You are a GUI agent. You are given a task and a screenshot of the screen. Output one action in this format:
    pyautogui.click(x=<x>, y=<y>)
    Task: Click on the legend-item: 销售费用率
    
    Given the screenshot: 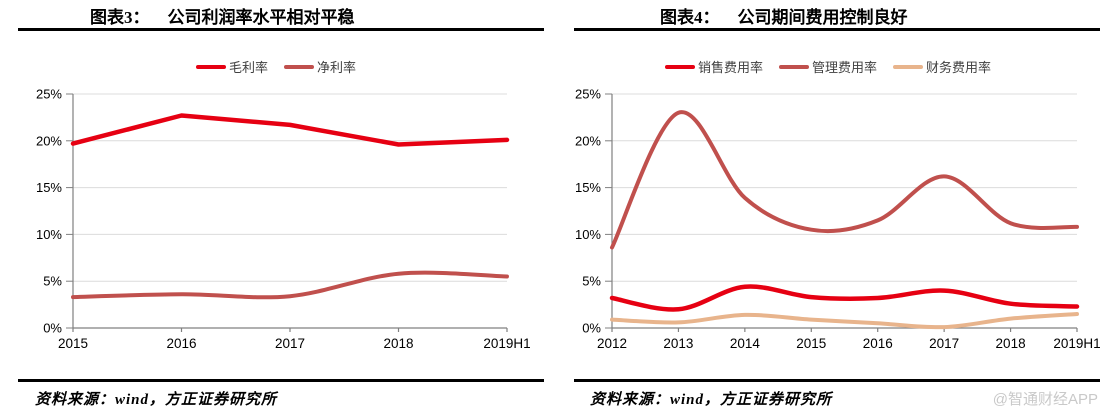 What is the action you would take?
    pyautogui.click(x=713, y=66)
    